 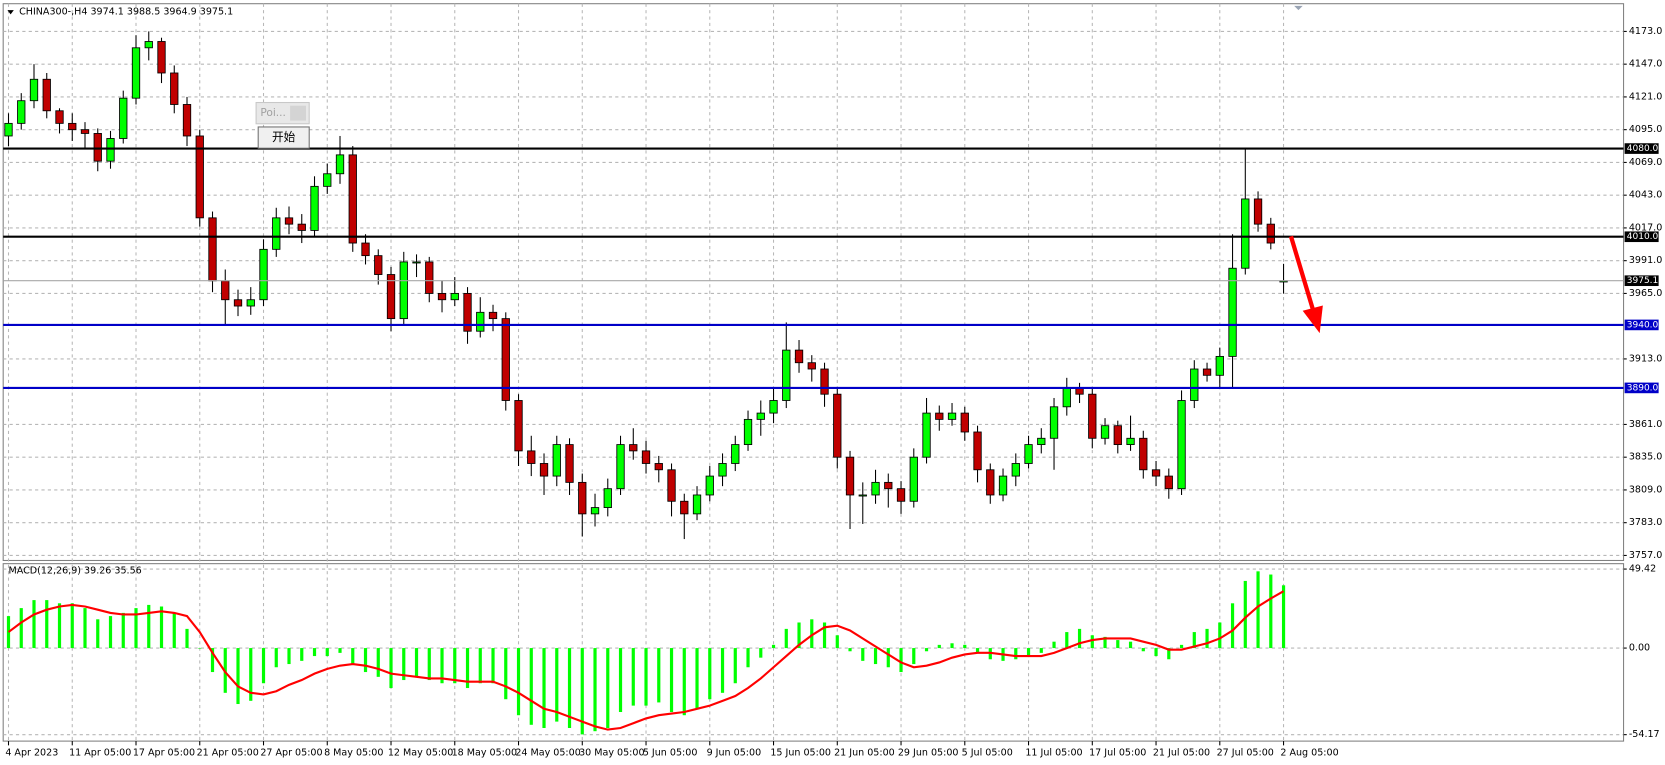 I want to click on price-level-label: 3975.1, so click(x=1643, y=281).